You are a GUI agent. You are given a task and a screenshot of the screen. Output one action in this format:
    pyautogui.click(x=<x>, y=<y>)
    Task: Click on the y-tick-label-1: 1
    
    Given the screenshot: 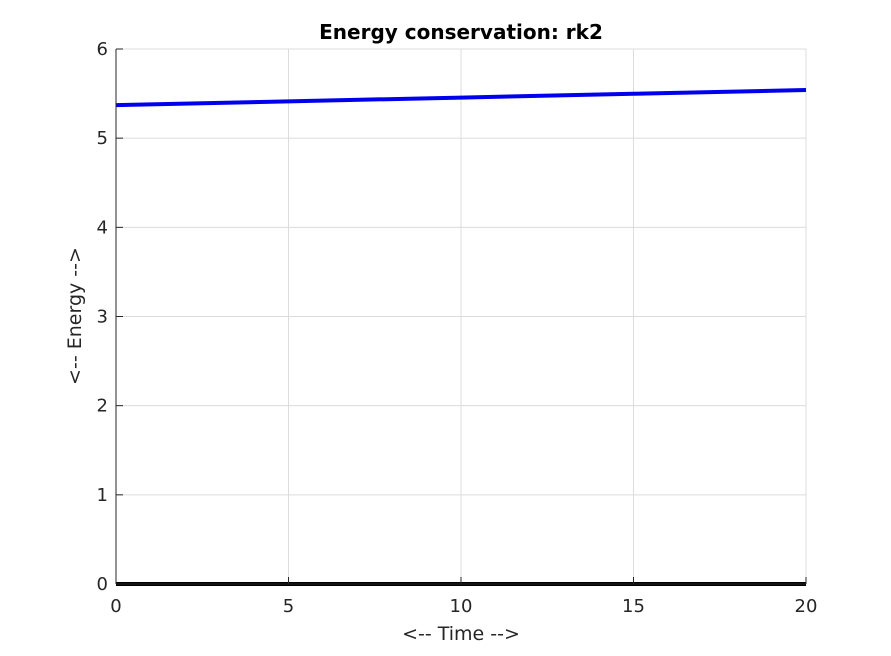 What is the action you would take?
    pyautogui.click(x=102, y=495)
    